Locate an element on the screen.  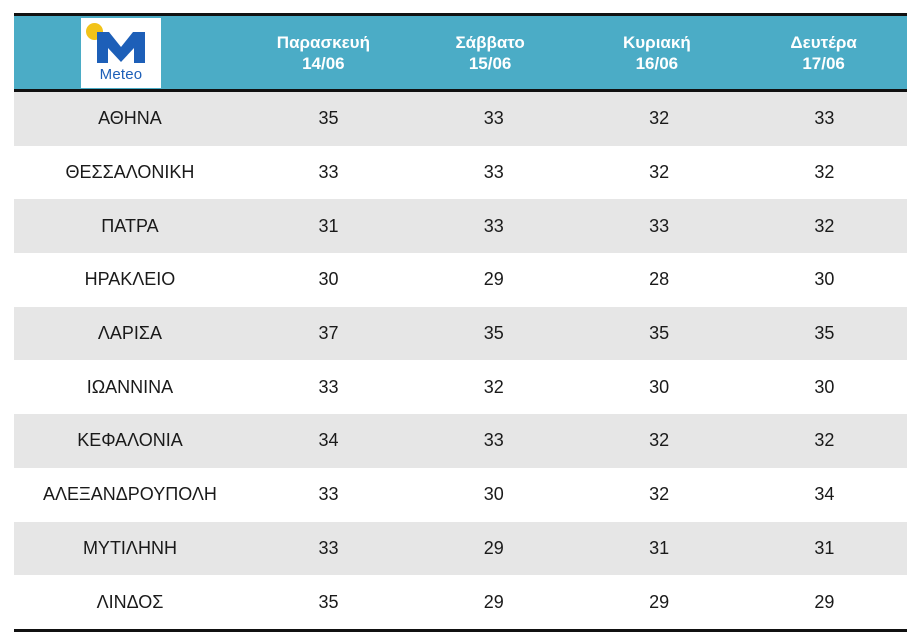
city-name: ΚΕΦΑΛΟΝΙΑ is located at coordinates (130, 440).